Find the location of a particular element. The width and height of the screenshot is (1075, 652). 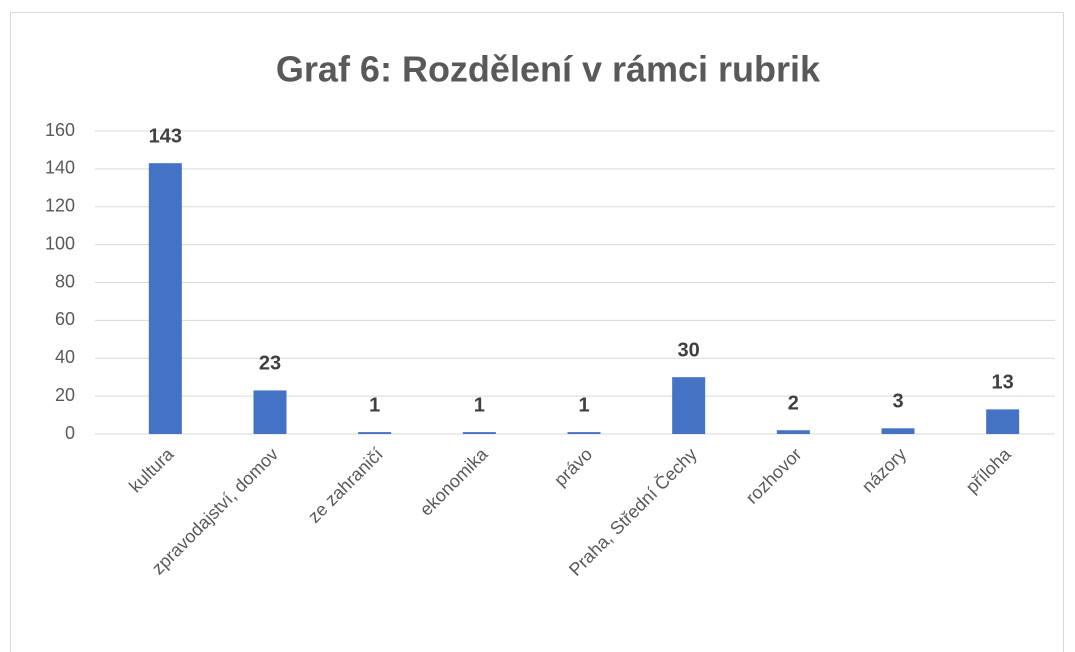

y-tick-label: 60 is located at coordinates (65, 319).